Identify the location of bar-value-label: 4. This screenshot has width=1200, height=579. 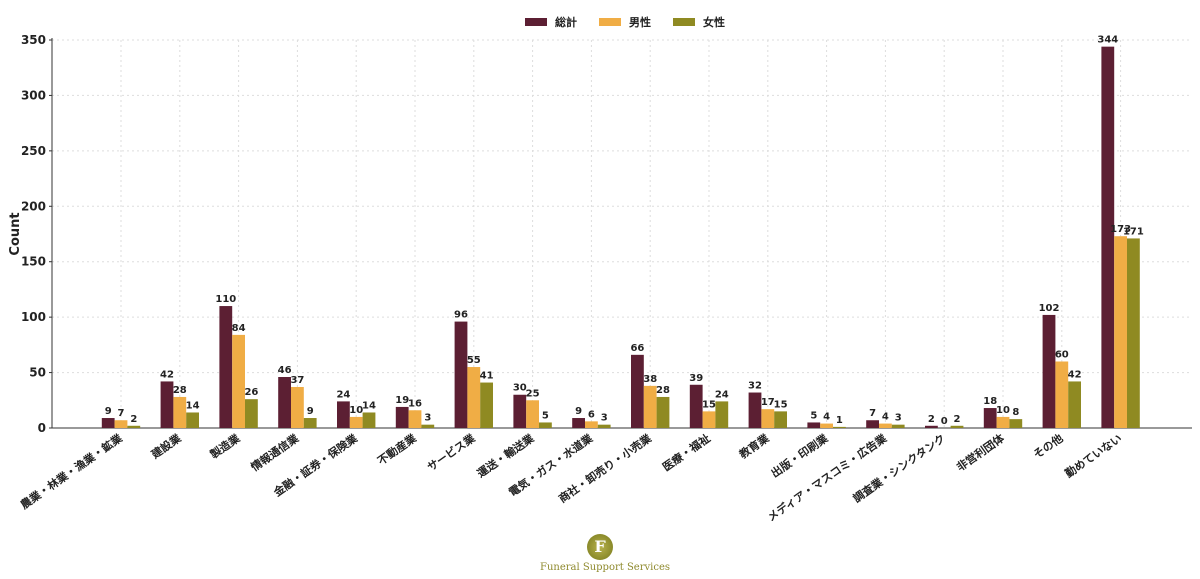
(826, 417).